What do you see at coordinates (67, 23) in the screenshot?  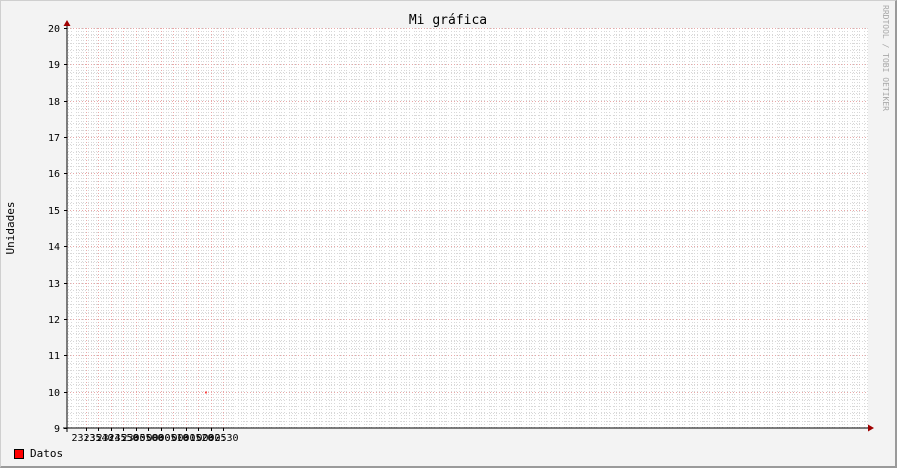 I see `y-axis-arrow-icon` at bounding box center [67, 23].